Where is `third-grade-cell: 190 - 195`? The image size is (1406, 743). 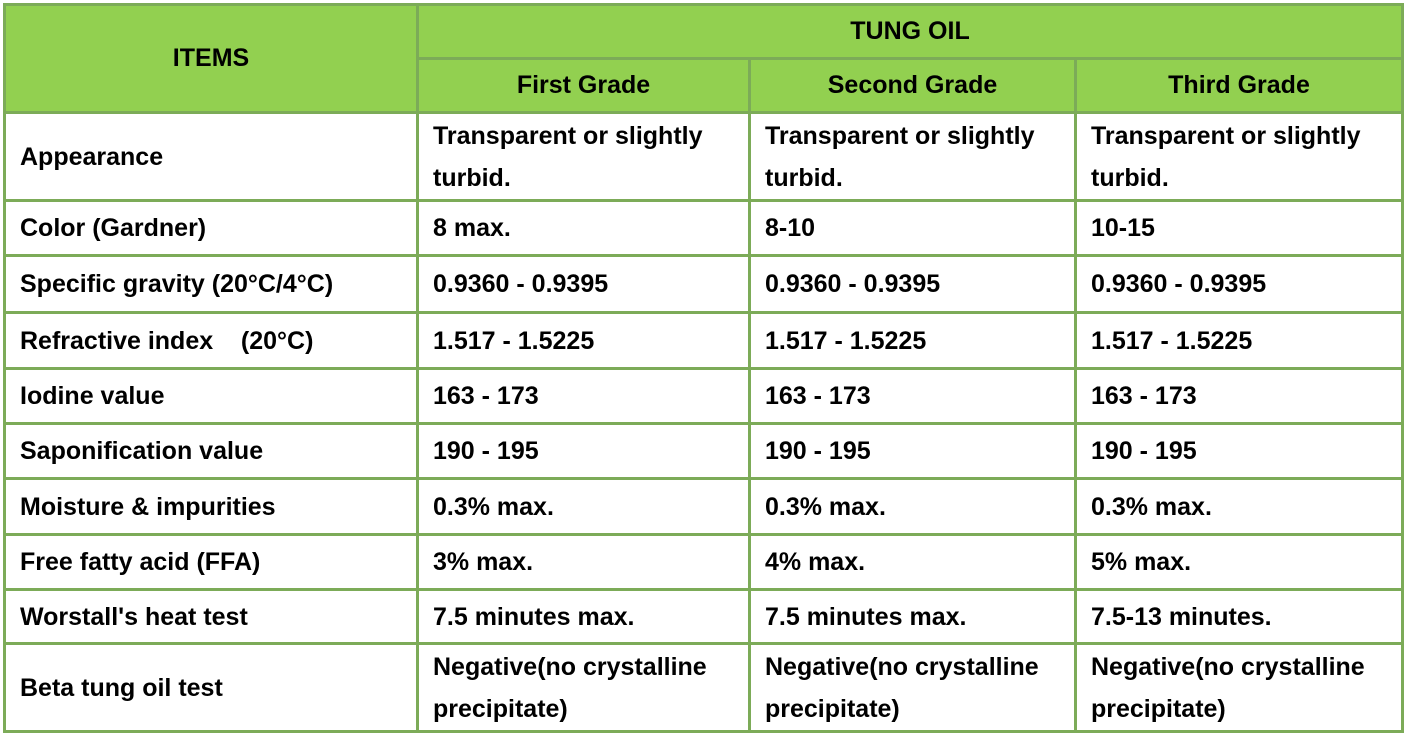
third-grade-cell: 190 - 195 is located at coordinates (1239, 451).